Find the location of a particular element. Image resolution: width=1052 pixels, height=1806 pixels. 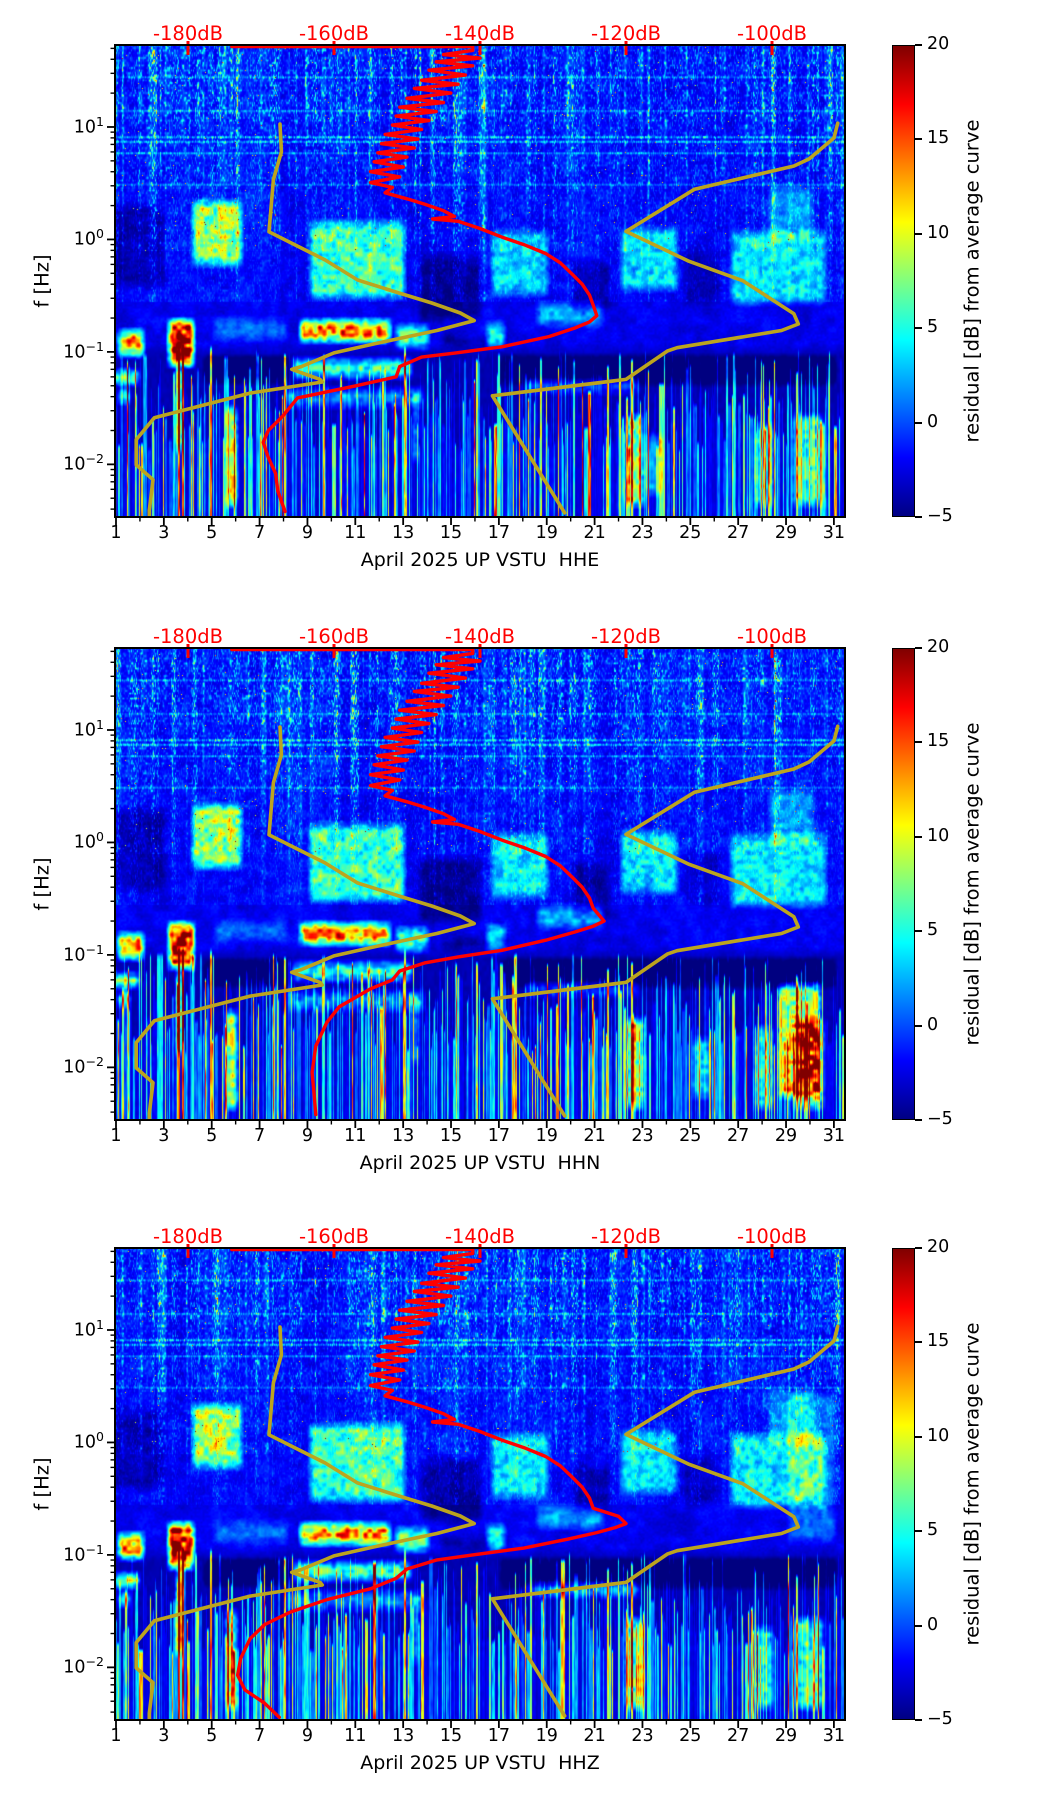

x-tick-label: 5 is located at coordinates (212, 533).